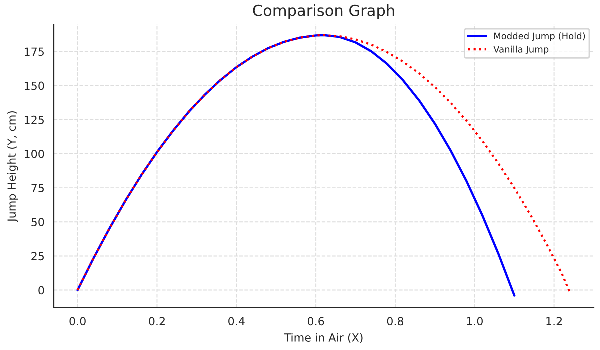 Image resolution: width=600 pixels, height=350 pixels. What do you see at coordinates (475, 321) in the screenshot?
I see `x-tick-label: 1.0` at bounding box center [475, 321].